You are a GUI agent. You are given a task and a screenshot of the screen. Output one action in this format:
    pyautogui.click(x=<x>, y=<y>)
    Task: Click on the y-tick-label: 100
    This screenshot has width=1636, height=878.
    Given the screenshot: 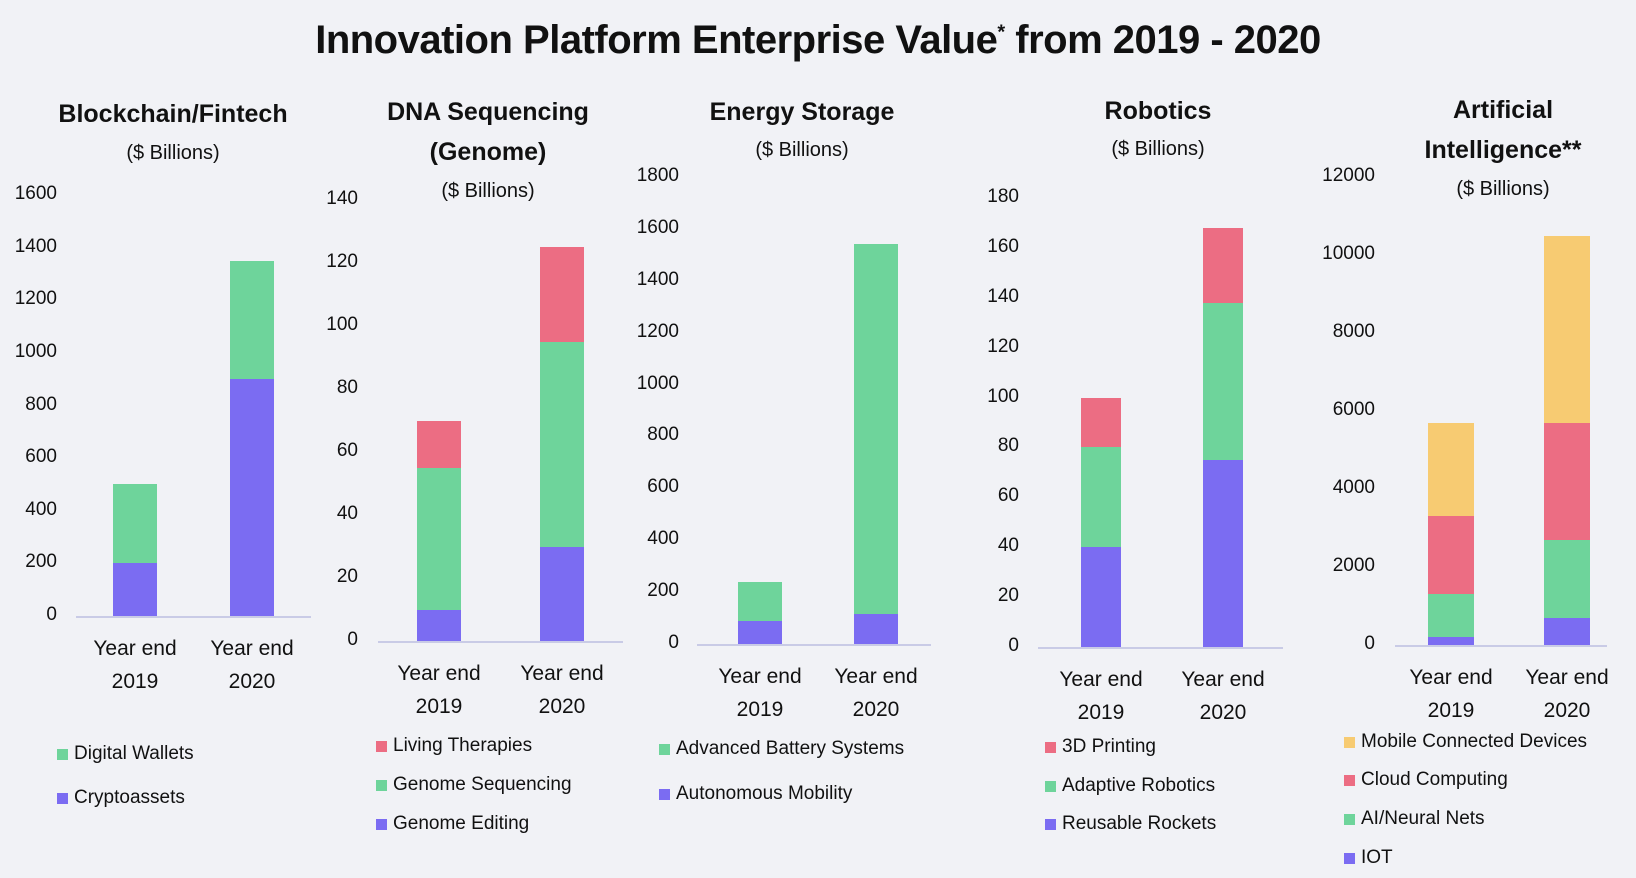 What is the action you would take?
    pyautogui.click(x=1003, y=396)
    